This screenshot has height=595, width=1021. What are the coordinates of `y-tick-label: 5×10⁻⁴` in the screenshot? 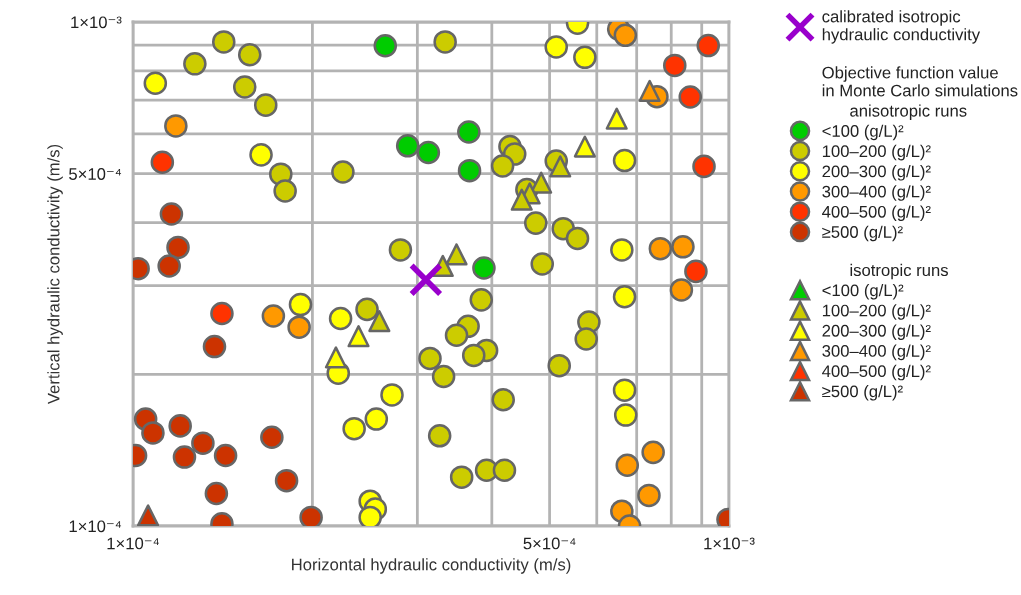 It's located at (95, 174).